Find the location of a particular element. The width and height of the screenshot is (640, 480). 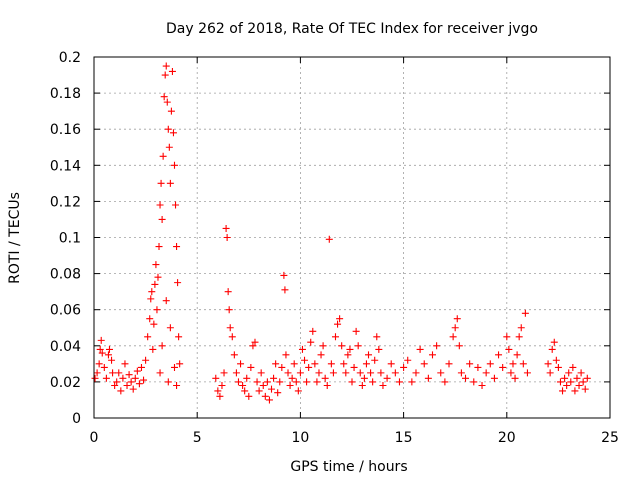

y-tick-label: 0.02 is located at coordinates (65, 383).